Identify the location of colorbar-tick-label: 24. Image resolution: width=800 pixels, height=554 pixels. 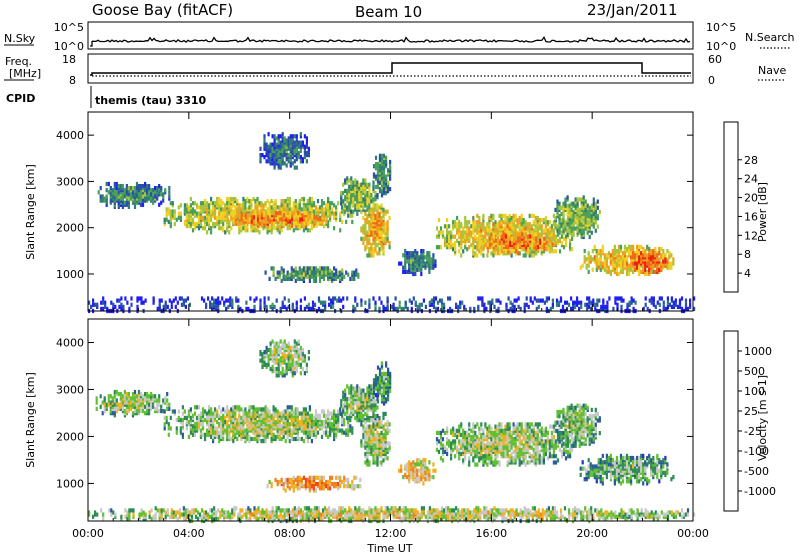
(751, 179).